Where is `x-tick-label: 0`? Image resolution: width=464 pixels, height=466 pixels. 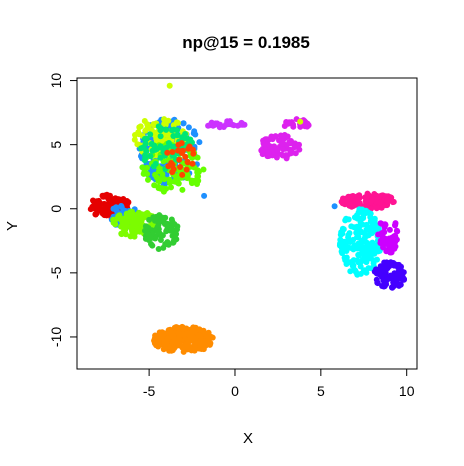 x-tick-label: 0 is located at coordinates (235, 391).